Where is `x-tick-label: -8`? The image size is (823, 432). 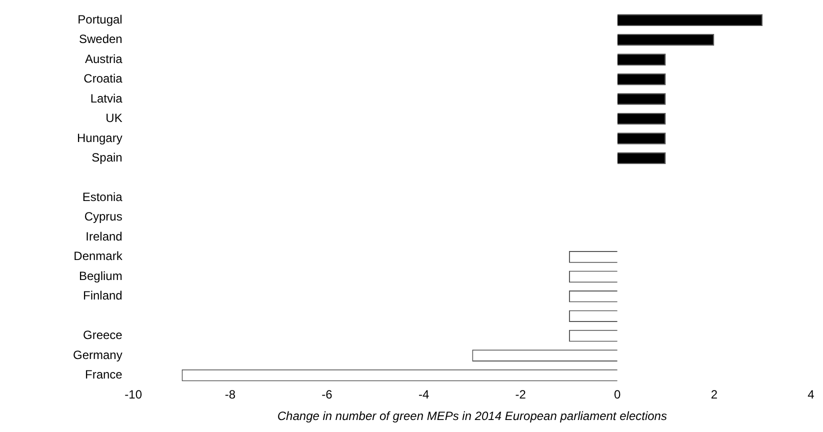
x-tick-label: -8 is located at coordinates (230, 395).